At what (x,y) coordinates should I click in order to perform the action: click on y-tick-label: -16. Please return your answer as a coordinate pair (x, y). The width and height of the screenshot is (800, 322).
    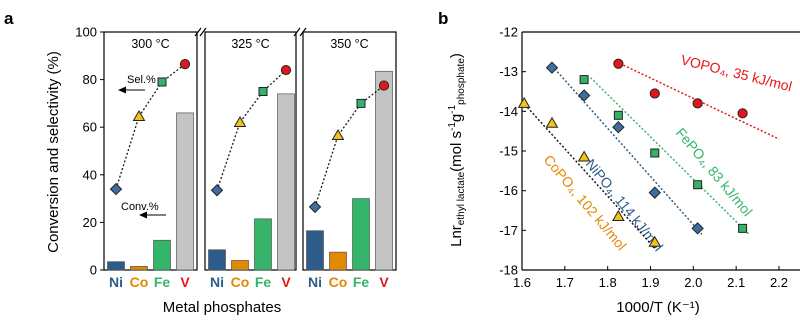
    Looking at the image, I should click on (508, 190).